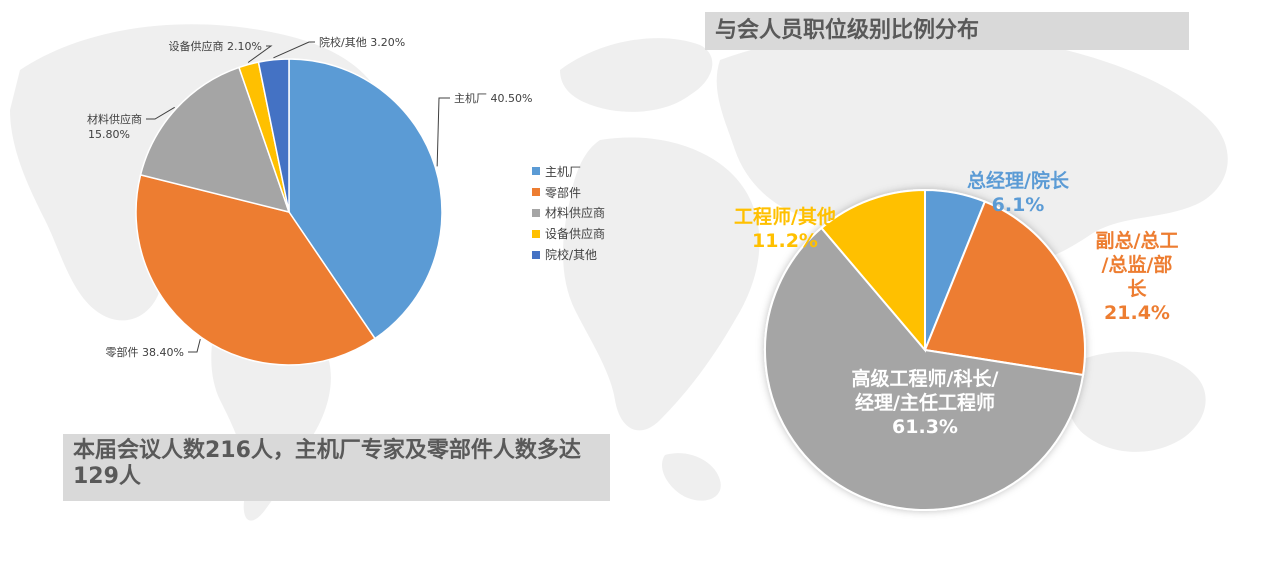  What do you see at coordinates (493, 98) in the screenshot?
I see `data-label-0: 主机厂 40.50%` at bounding box center [493, 98].